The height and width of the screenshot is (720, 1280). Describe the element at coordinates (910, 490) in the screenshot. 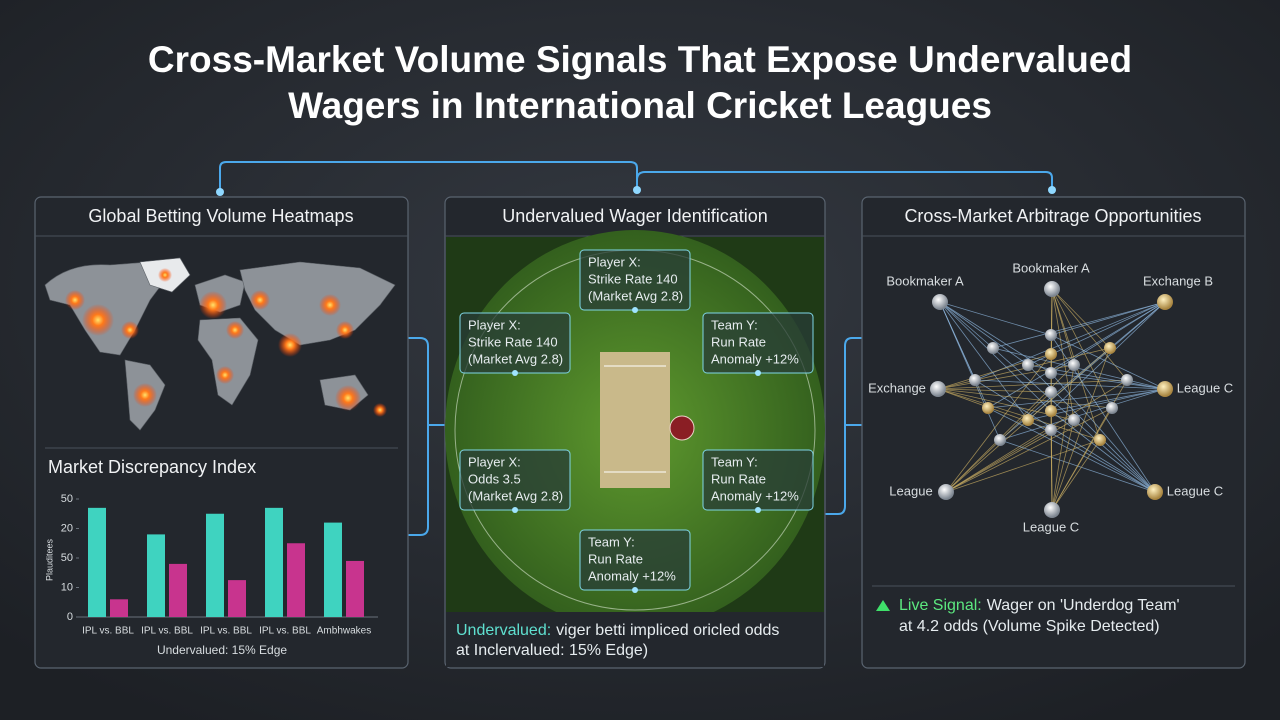

I see `node-label: League` at that location.